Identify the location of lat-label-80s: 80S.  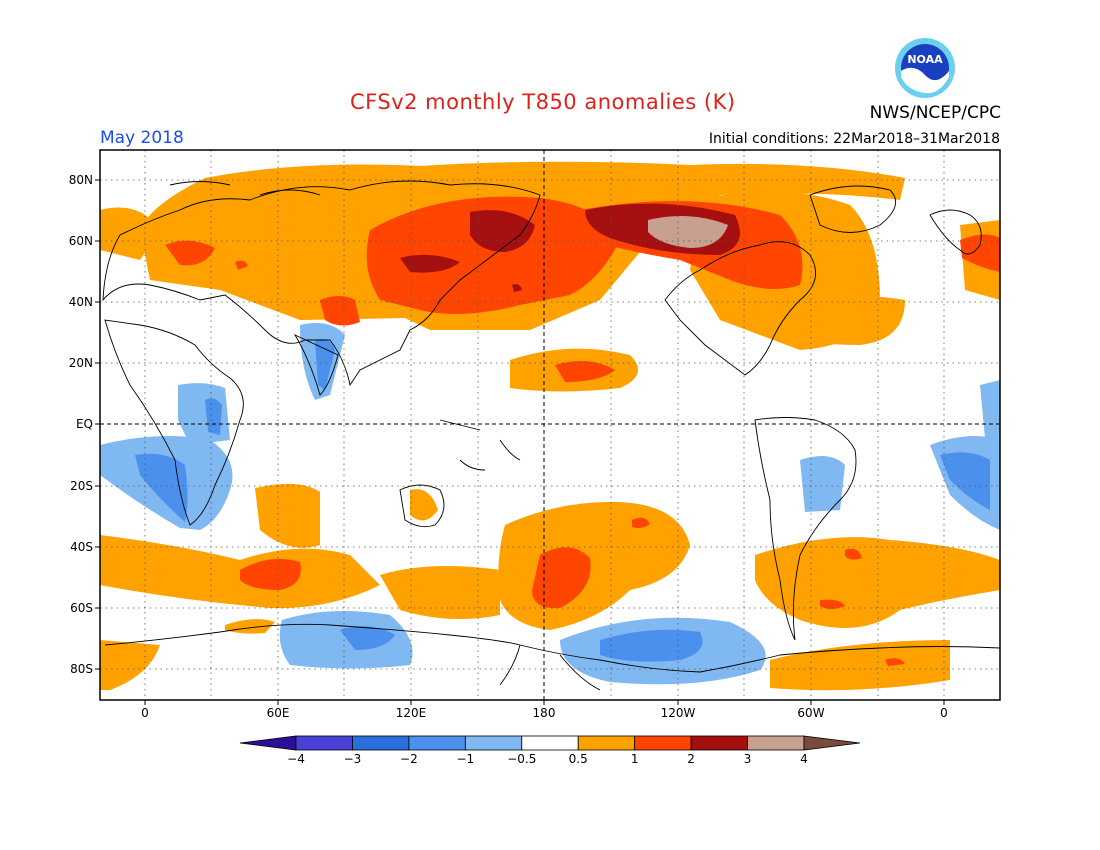
(81, 669).